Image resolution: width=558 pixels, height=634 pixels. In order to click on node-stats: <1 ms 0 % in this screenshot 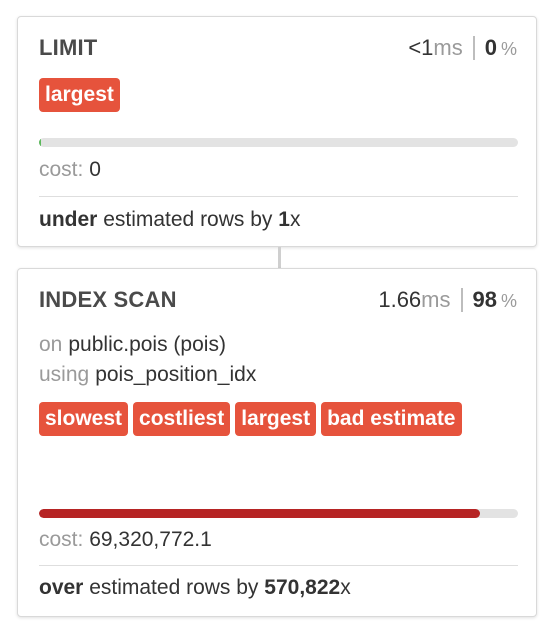, I will do `click(462, 48)`.